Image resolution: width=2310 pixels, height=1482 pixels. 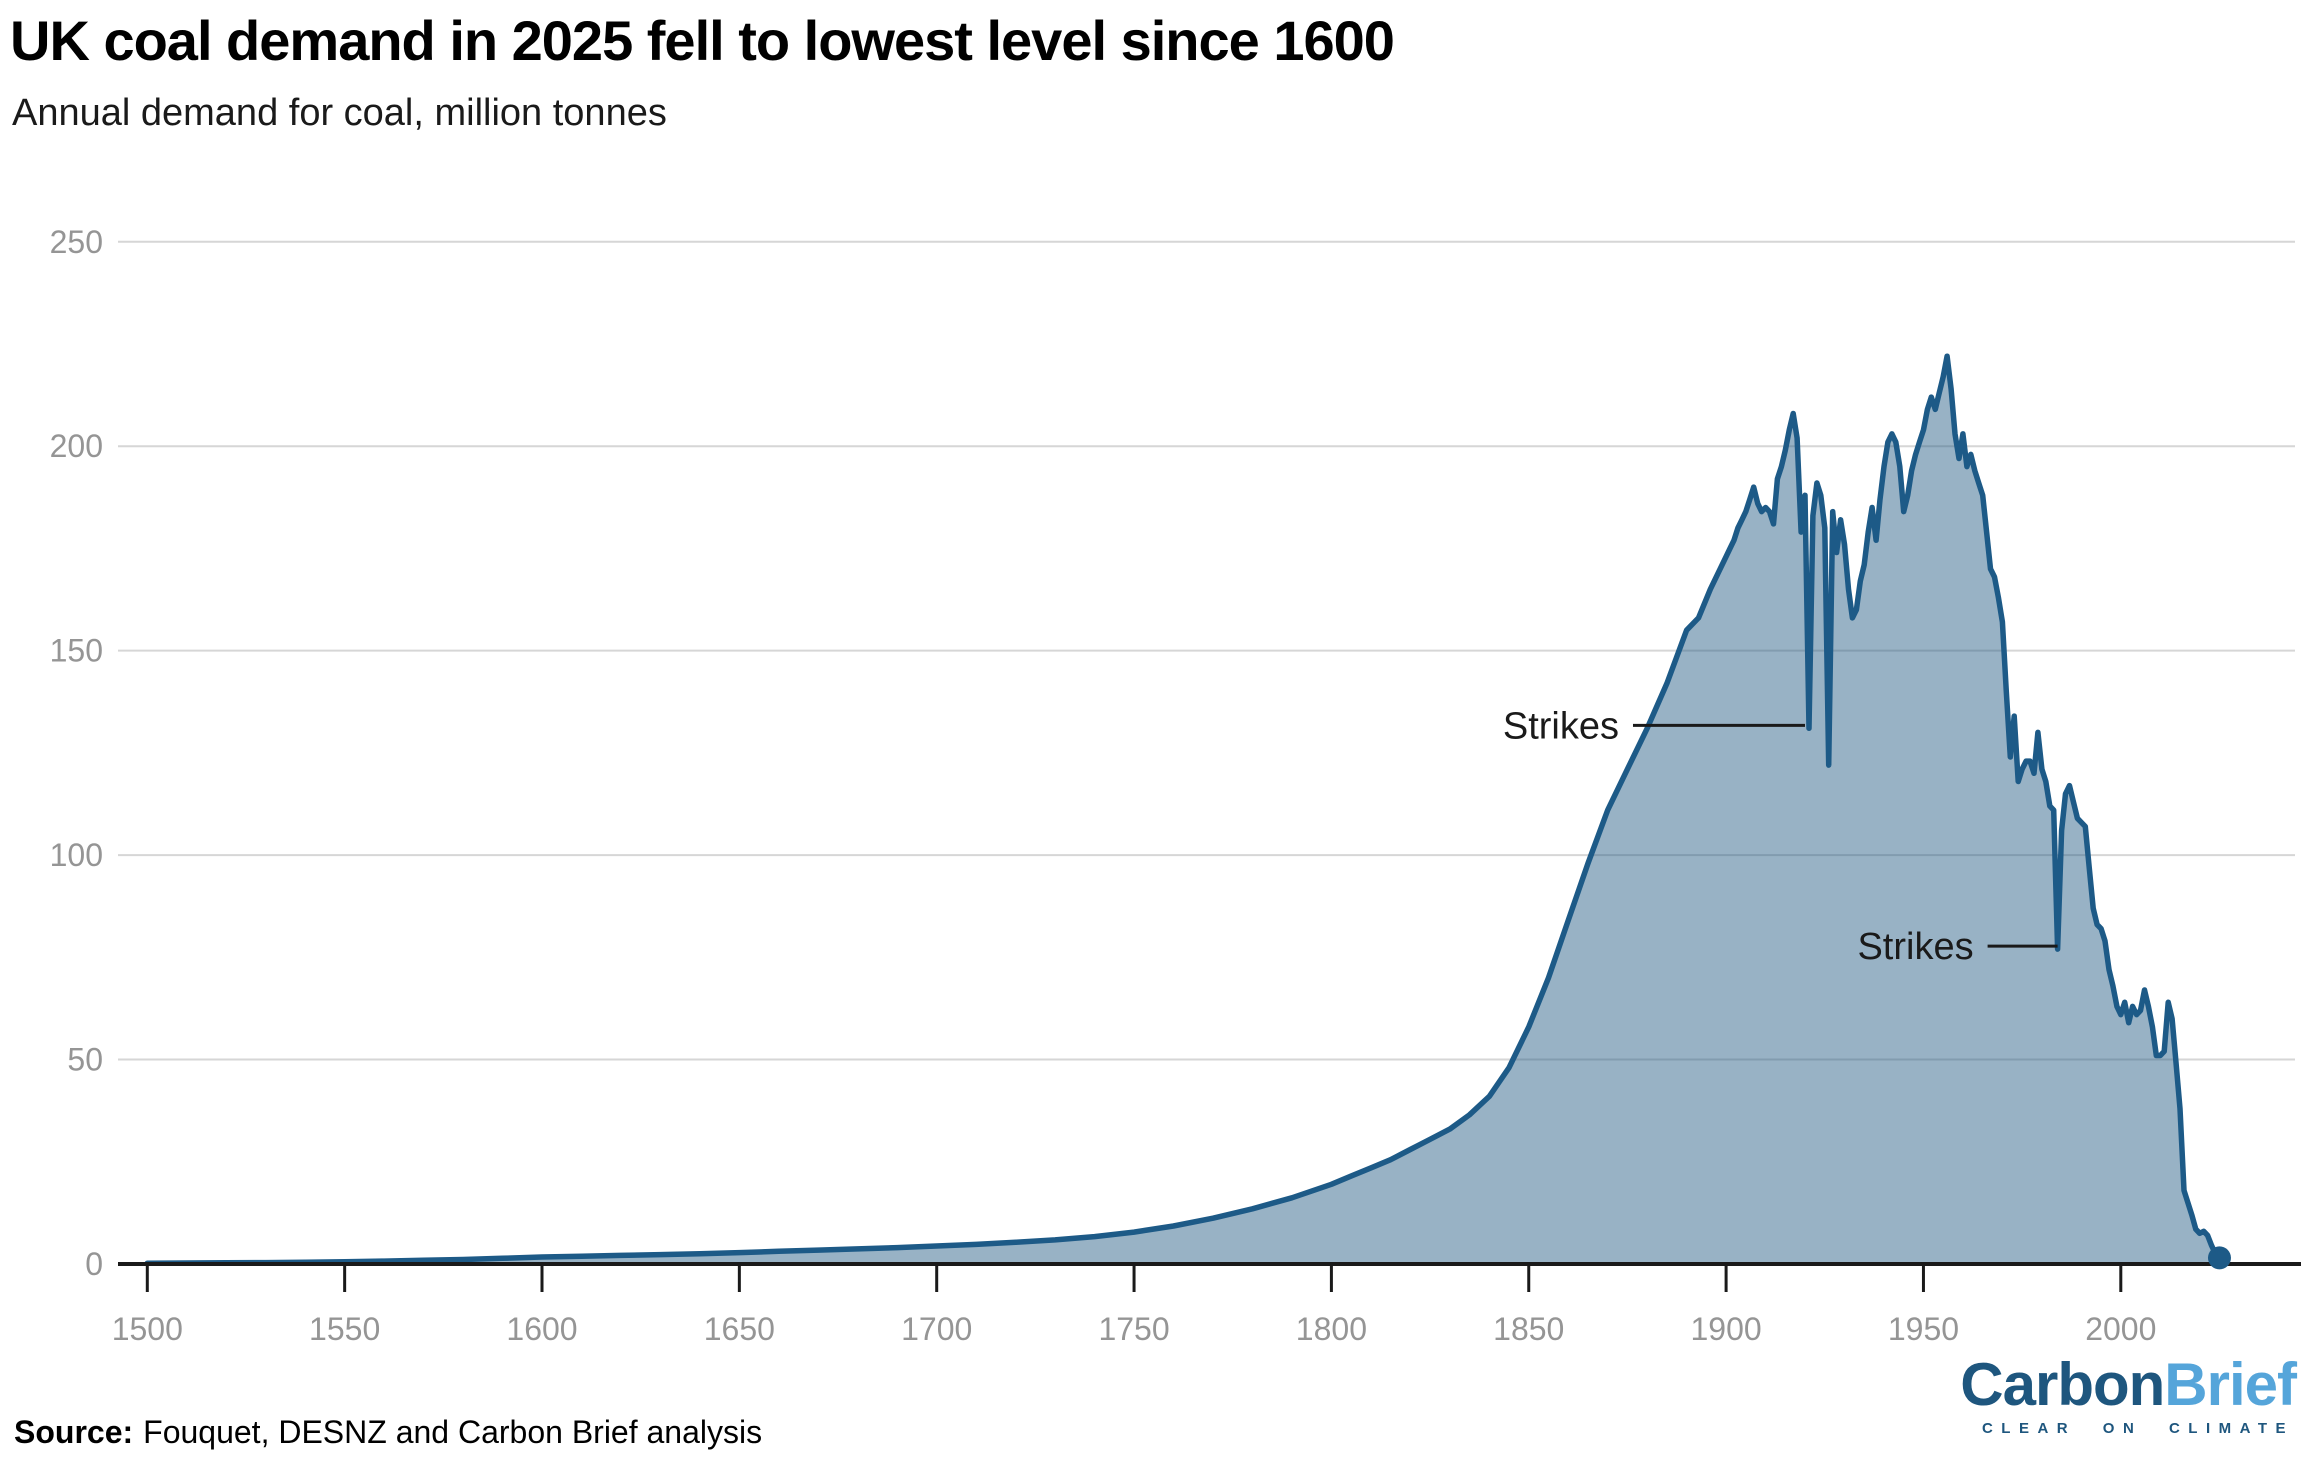 What do you see at coordinates (1915, 947) in the screenshot?
I see `annotation-label-2: Strikes` at bounding box center [1915, 947].